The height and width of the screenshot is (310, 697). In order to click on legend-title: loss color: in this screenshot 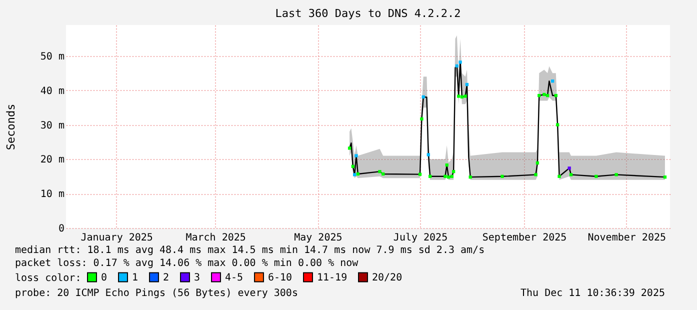, I will do `click(48, 278)`.